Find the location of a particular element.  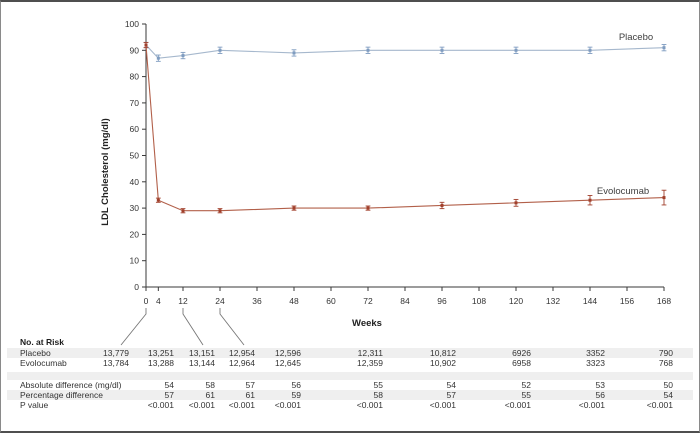

percentage-difference-cell: 58 is located at coordinates (378, 395).